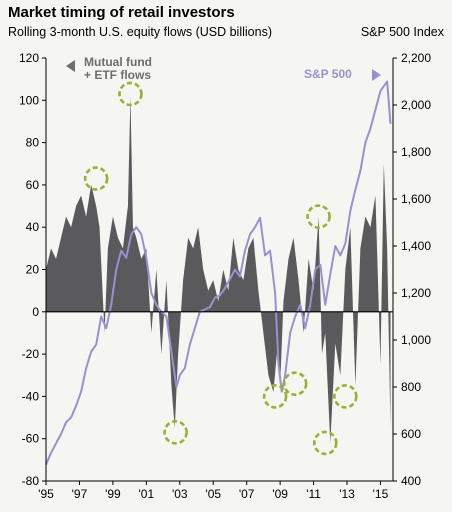 The image size is (452, 512). I want to click on sp500-legend-arrow-icon, so click(376, 75).